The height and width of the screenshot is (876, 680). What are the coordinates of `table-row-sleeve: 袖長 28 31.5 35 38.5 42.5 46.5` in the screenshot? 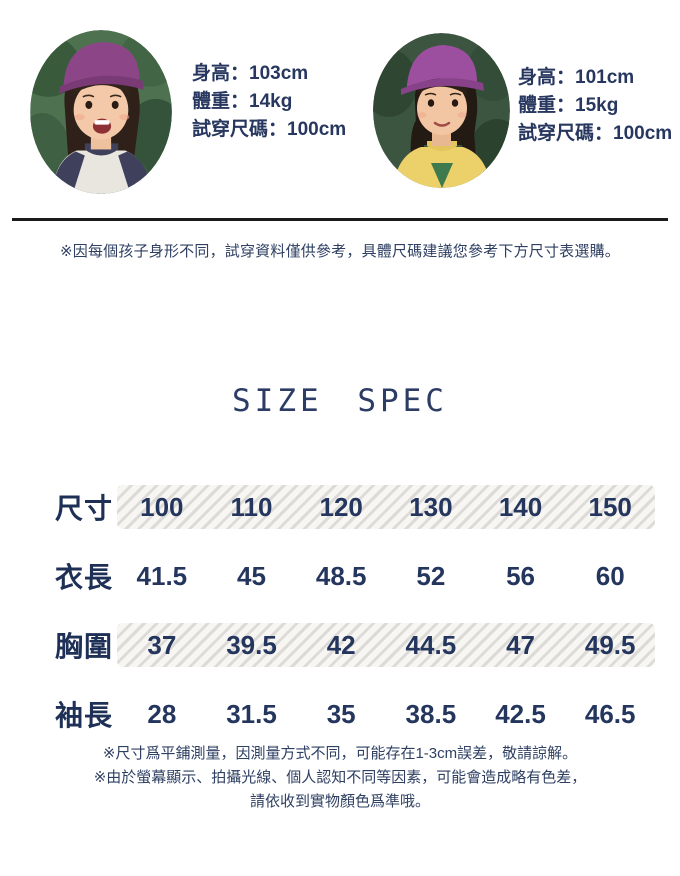 It's located at (355, 714).